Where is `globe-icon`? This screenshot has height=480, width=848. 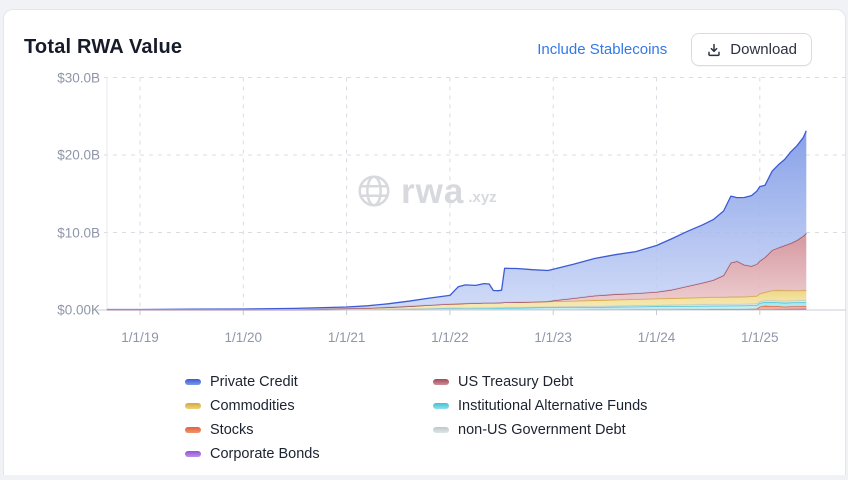 globe-icon is located at coordinates (374, 191).